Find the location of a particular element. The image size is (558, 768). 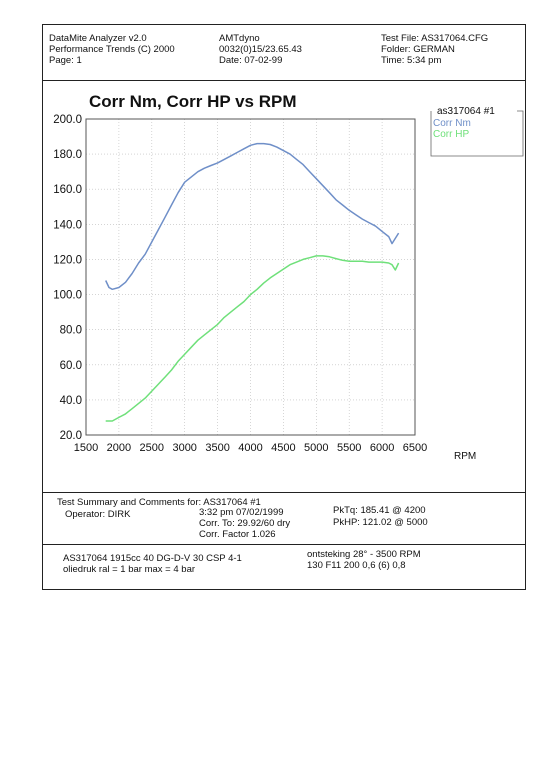

header-middle-line: AMTdyno is located at coordinates (239, 38).